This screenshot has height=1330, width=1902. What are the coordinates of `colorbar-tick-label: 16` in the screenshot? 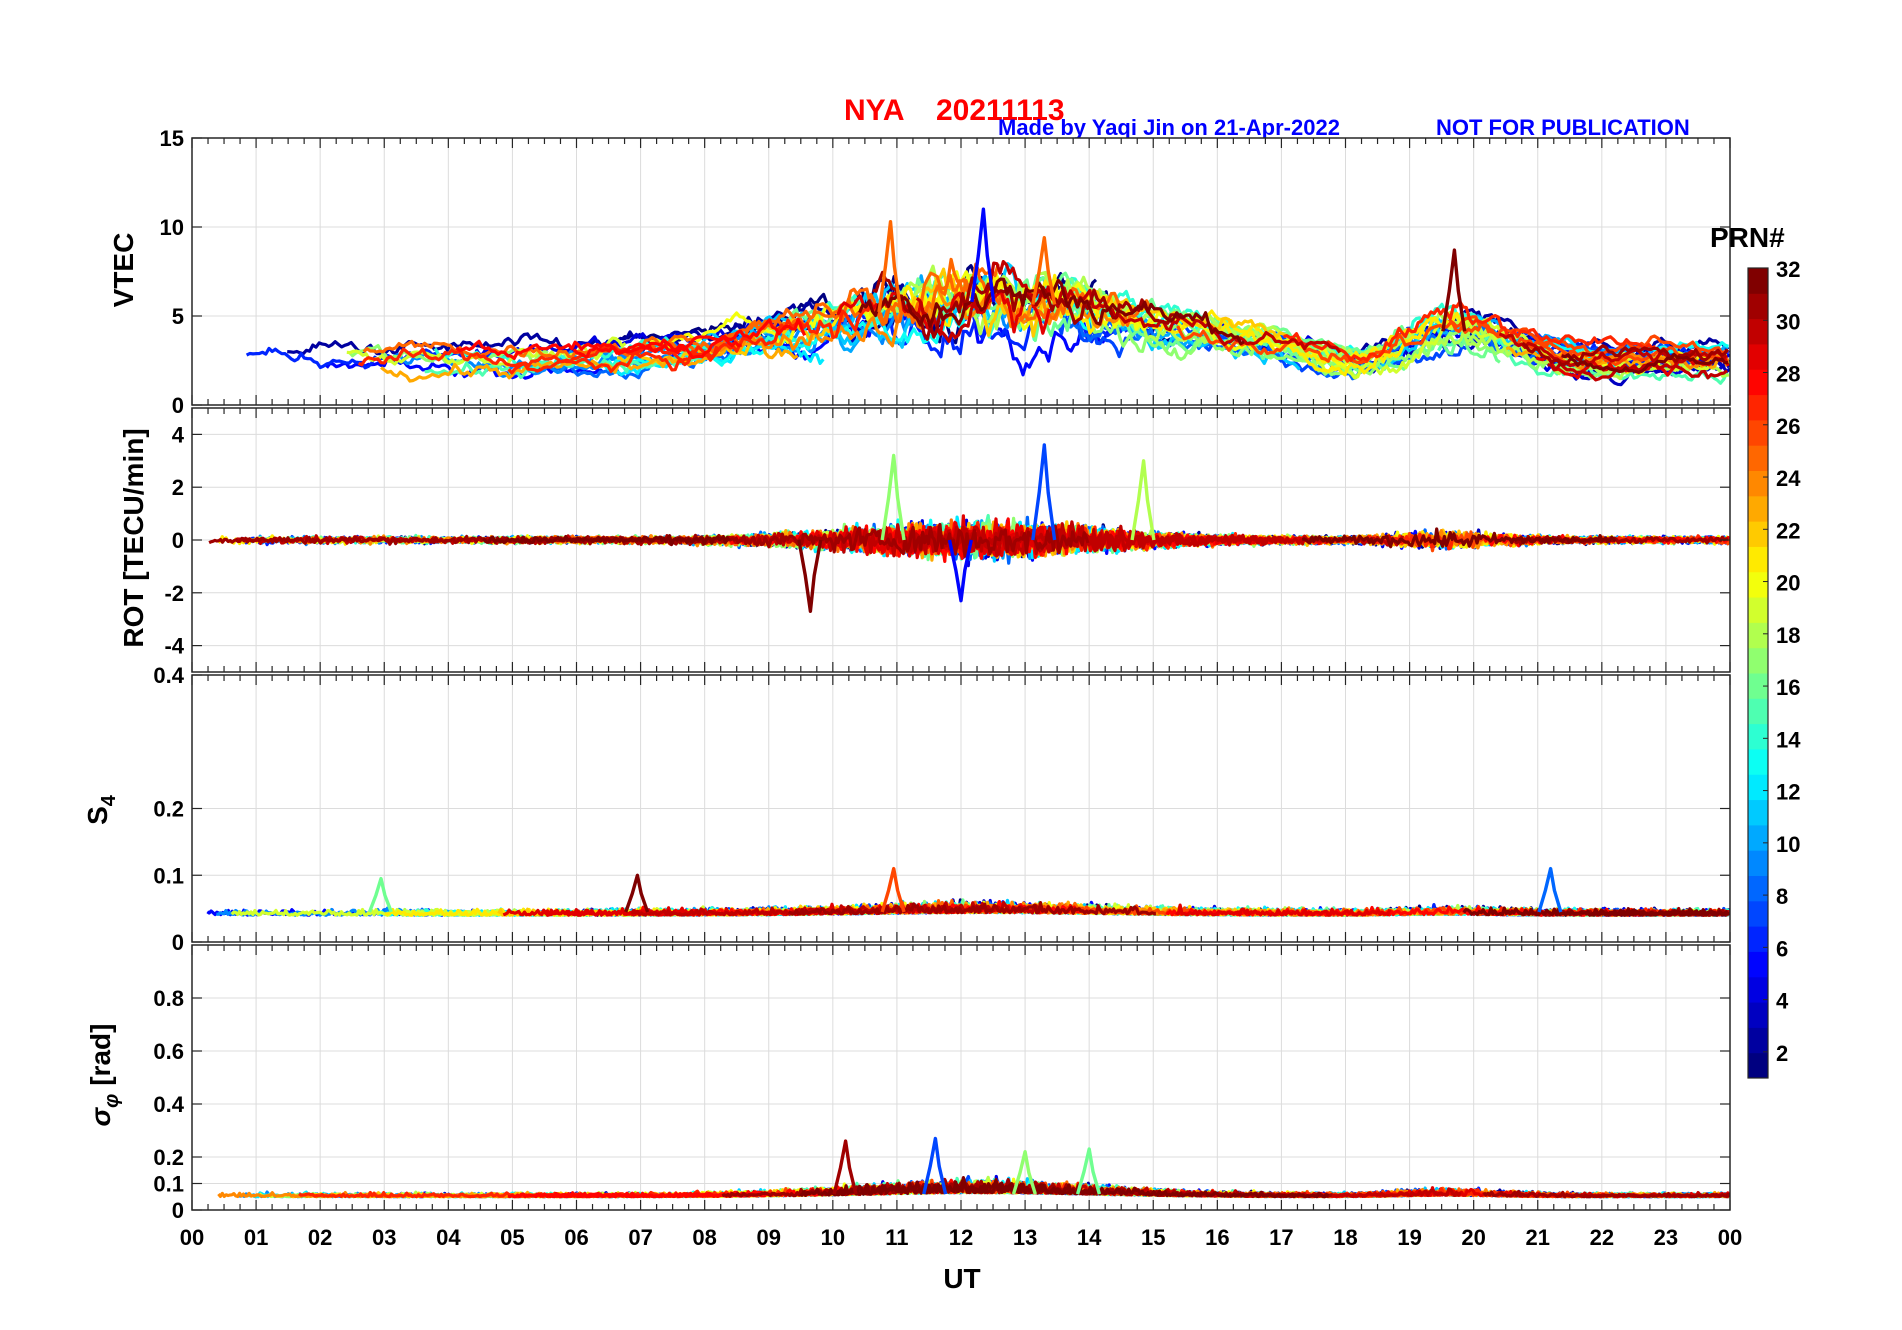 It's located at (1788, 687).